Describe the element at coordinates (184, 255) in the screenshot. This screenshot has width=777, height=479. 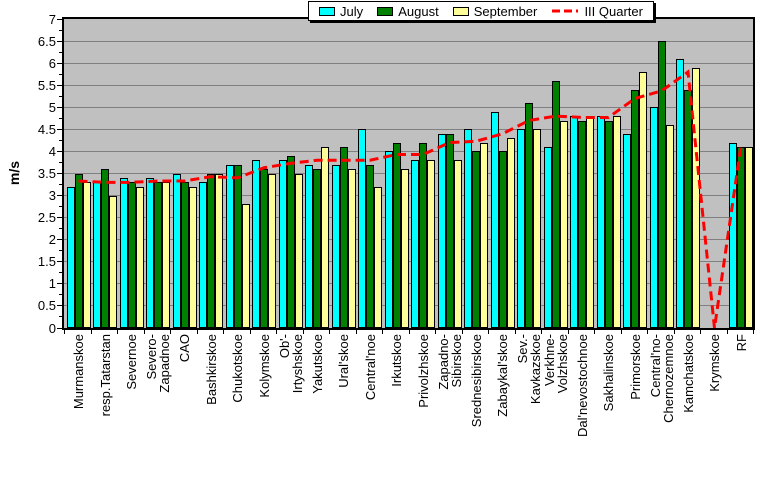
I see `bar-august-cao` at that location.